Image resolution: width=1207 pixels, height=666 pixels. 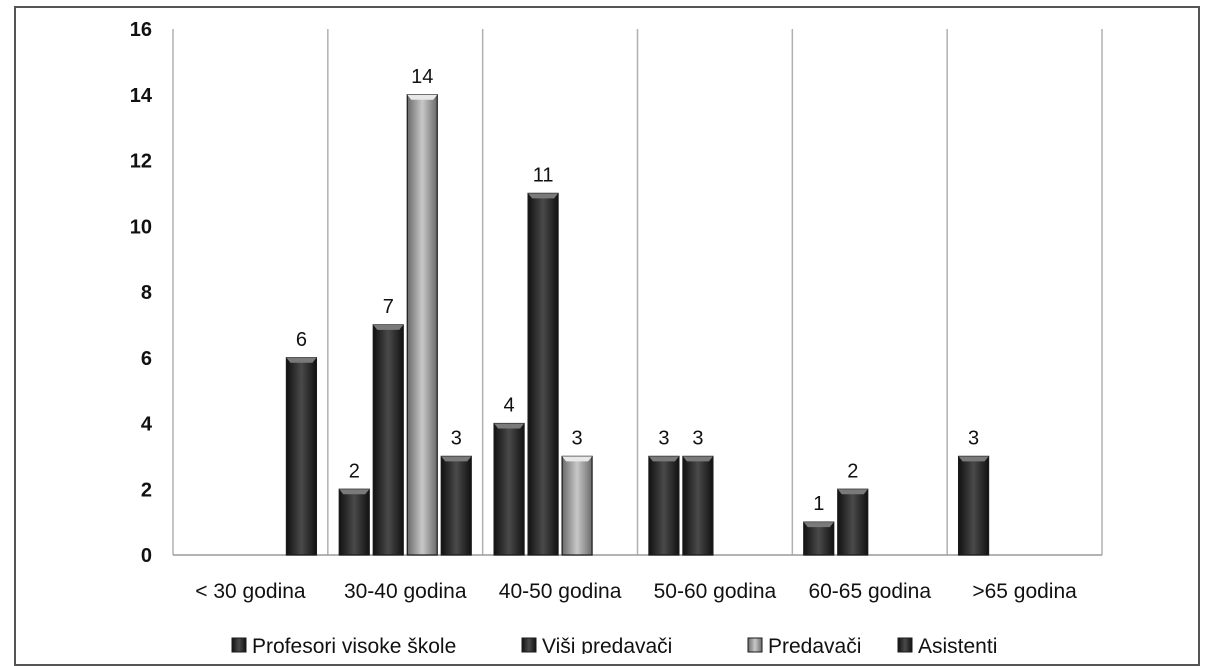 What do you see at coordinates (250, 591) in the screenshot?
I see `category-label: < 30 godina` at bounding box center [250, 591].